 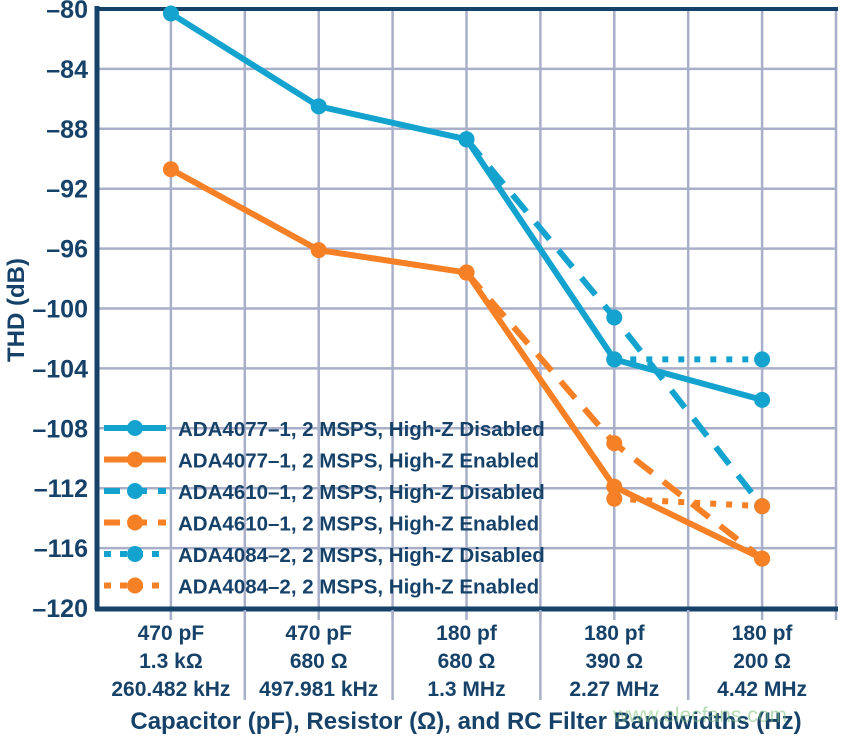 I want to click on category-label-4: 180 pf 200 Ω 4.42 MHz, so click(x=762, y=661).